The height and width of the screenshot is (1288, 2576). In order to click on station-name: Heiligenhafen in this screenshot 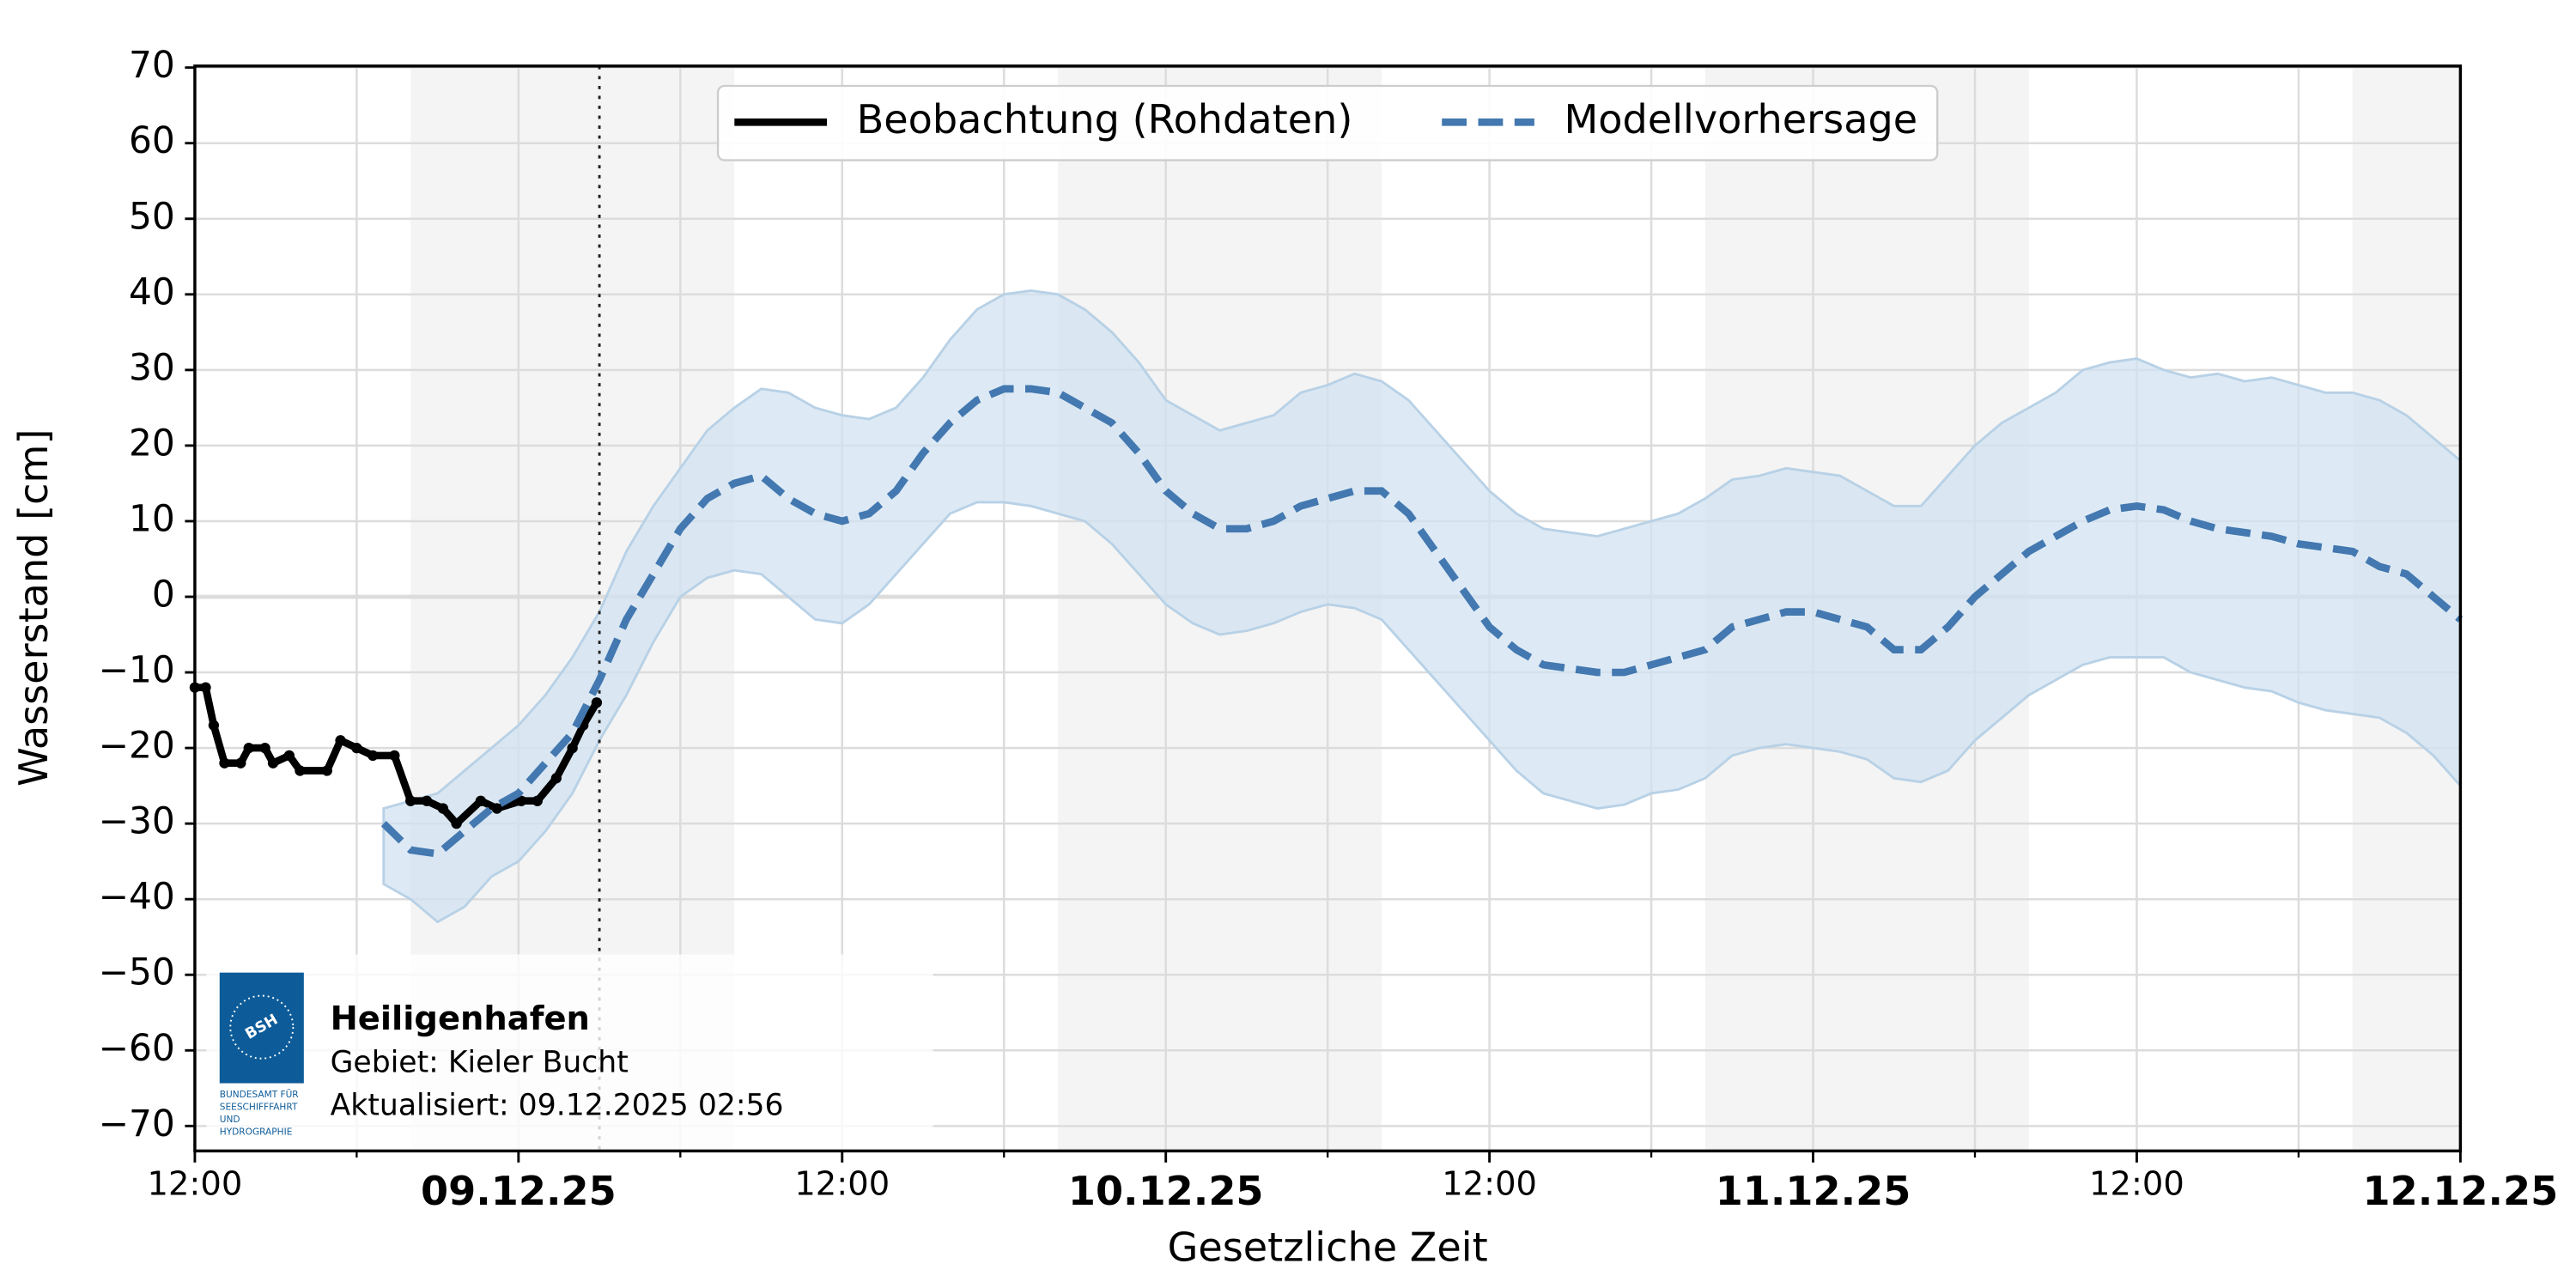, I will do `click(461, 1018)`.